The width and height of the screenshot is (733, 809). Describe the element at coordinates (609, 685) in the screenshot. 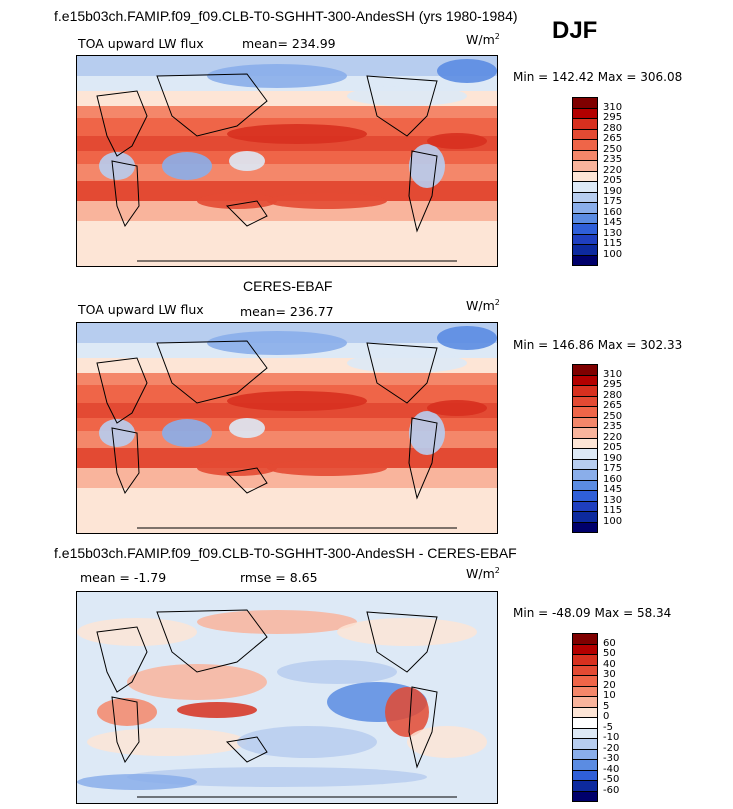

I see `colorbar-tick-label: 20` at that location.